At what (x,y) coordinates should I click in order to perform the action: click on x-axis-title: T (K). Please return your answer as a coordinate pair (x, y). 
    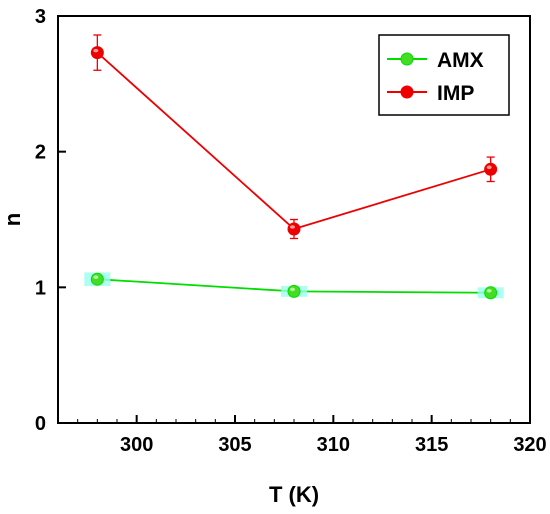
    Looking at the image, I should click on (294, 494).